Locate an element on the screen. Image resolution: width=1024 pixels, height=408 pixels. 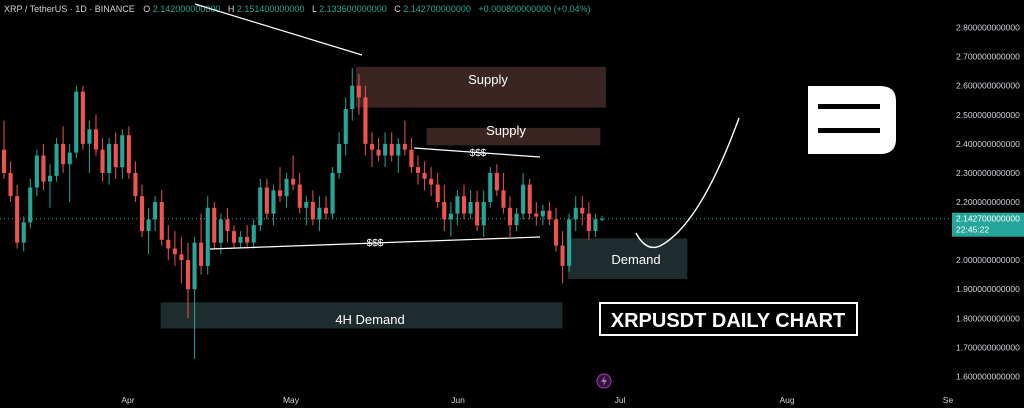
low-label: L is located at coordinates (314, 9).